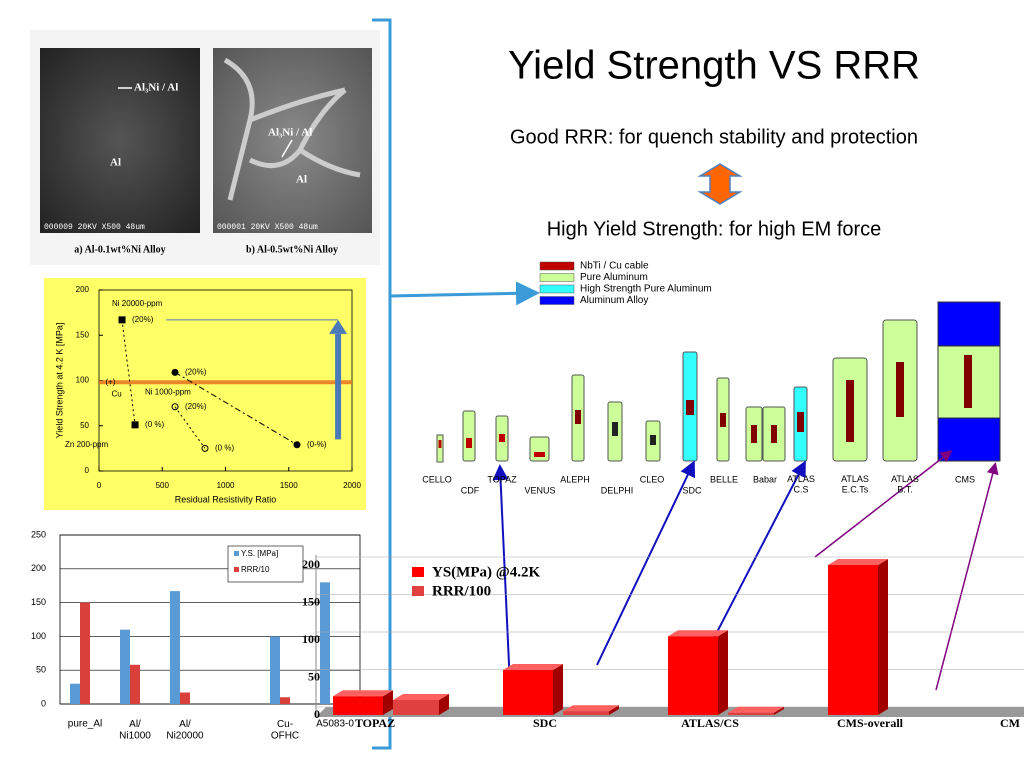 The image size is (1024, 768). Describe the element at coordinates (338, 326) in the screenshot. I see `arrow-head` at that location.